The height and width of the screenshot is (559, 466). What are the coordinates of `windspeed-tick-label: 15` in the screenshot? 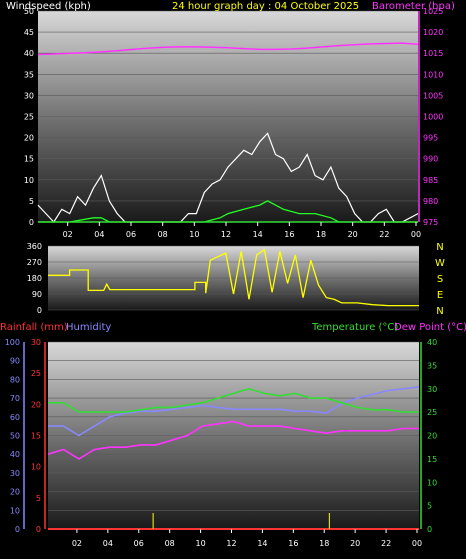 It's located at (29, 159).